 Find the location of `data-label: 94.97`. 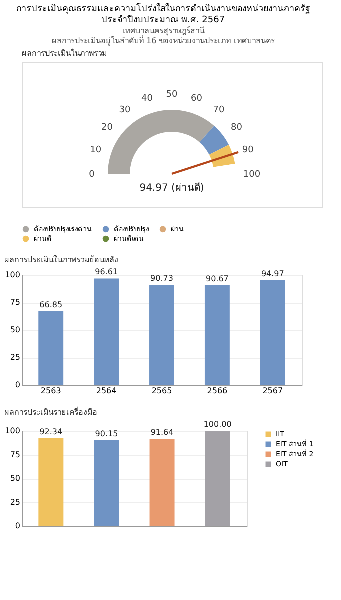

data-label: 94.97 is located at coordinates (272, 274).